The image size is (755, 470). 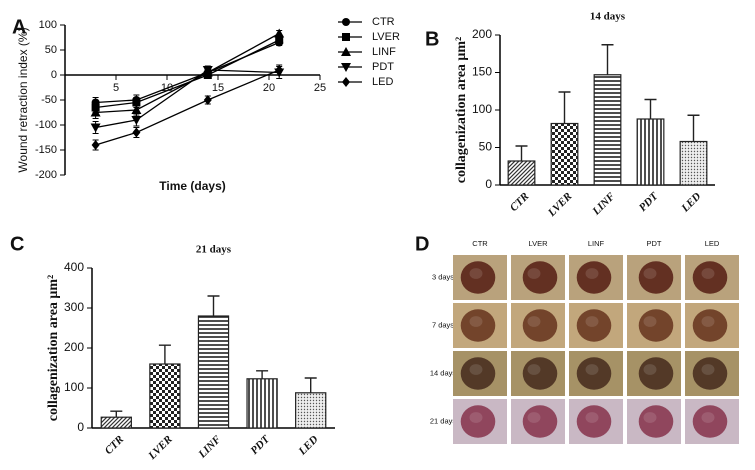 I want to click on y-tick-label: 400, so click(x=74, y=267).